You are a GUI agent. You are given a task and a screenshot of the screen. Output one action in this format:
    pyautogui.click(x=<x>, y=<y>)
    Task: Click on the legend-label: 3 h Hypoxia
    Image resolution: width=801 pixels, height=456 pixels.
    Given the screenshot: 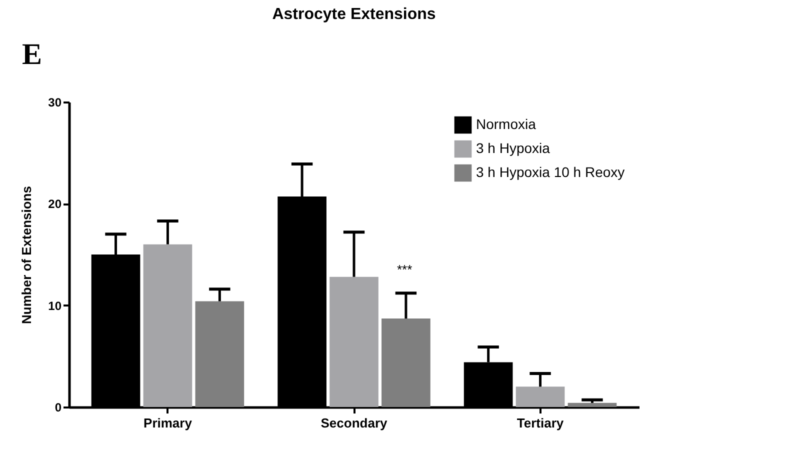 What is the action you would take?
    pyautogui.click(x=513, y=148)
    